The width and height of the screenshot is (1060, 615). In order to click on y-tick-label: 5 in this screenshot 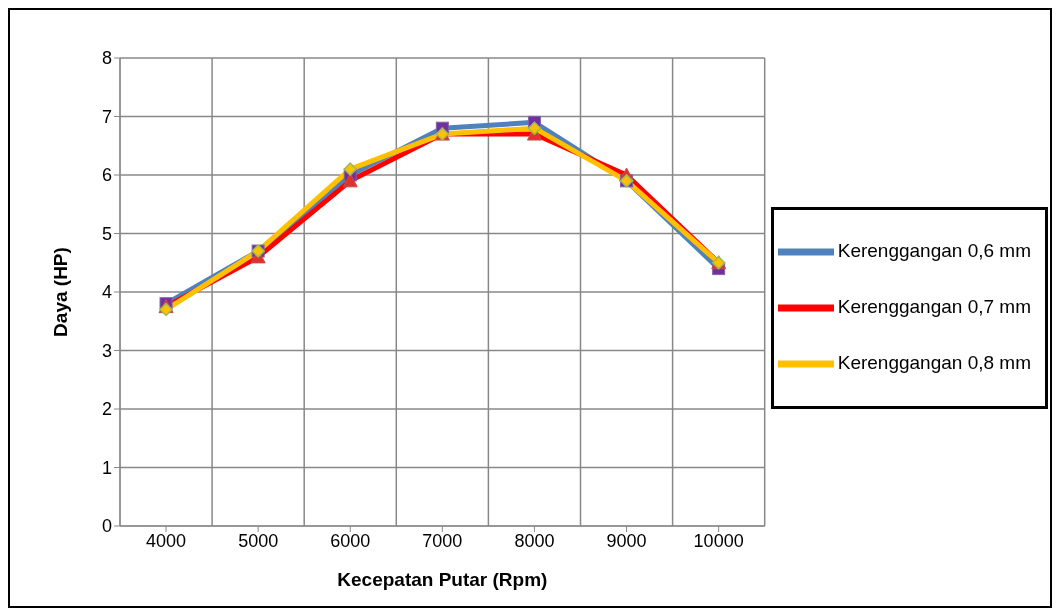, I will do `click(106, 233)`.